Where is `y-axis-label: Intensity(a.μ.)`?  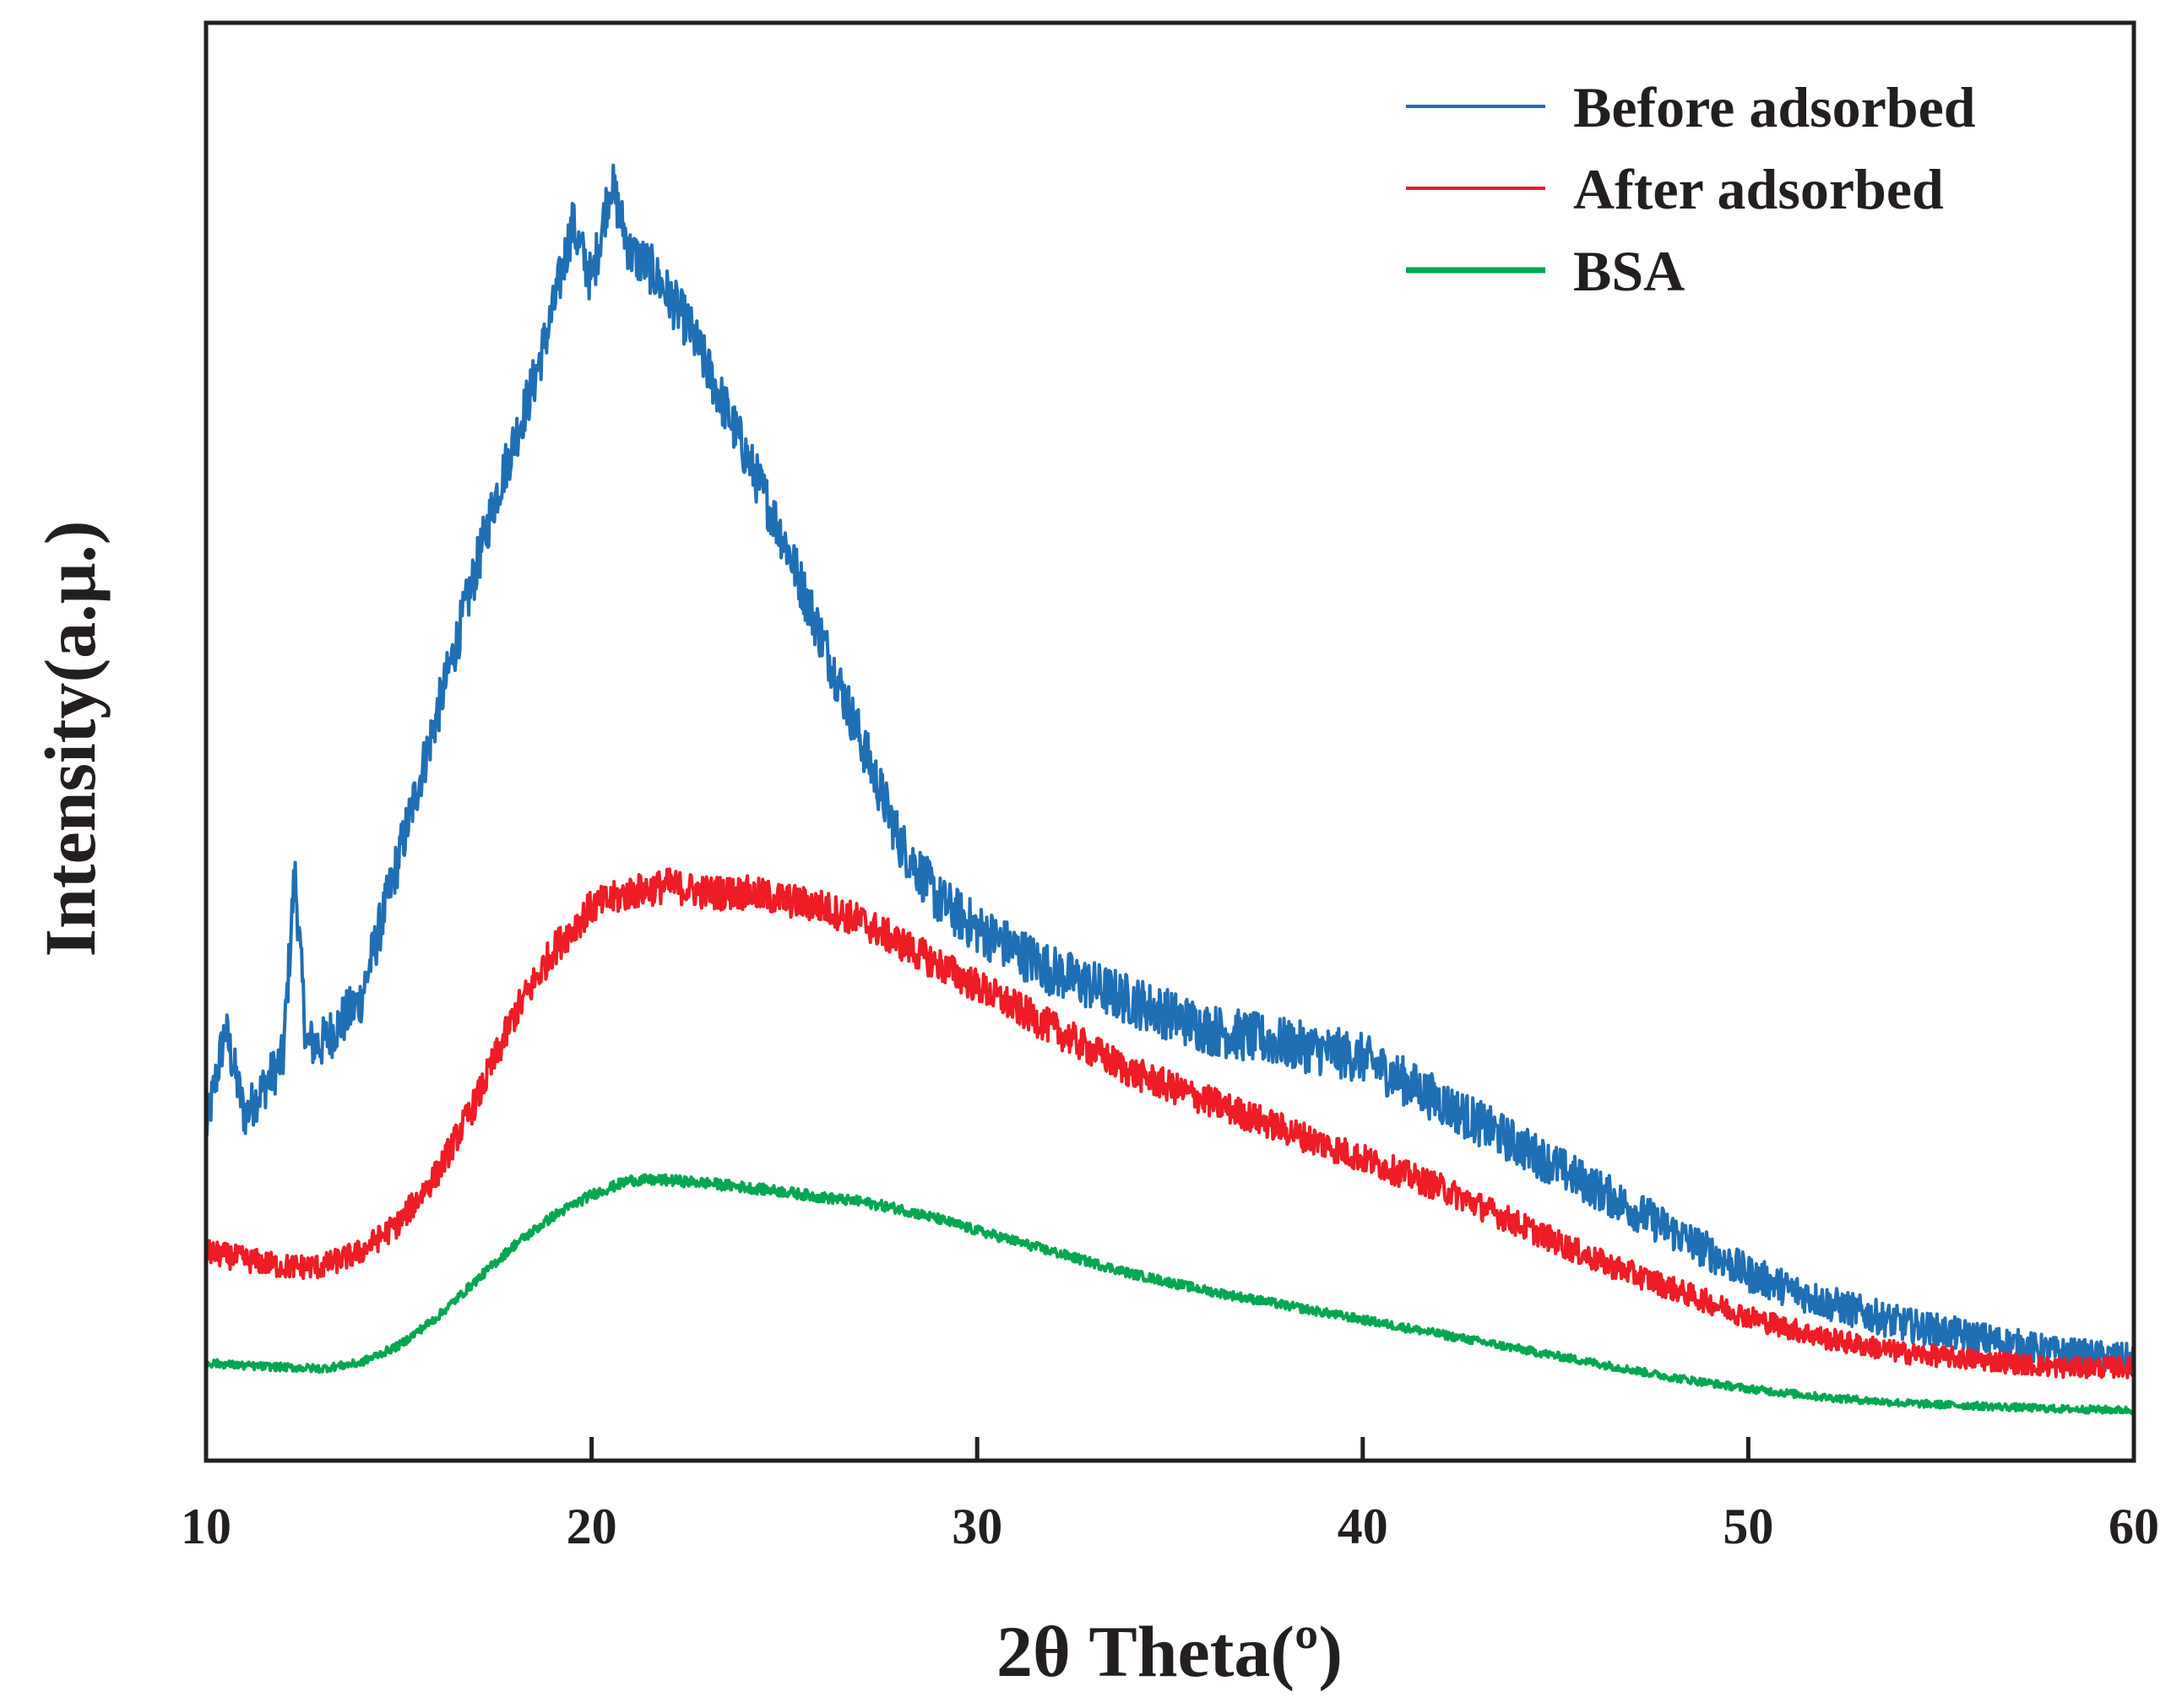
y-axis-label: Intensity(a.μ.) is located at coordinates (70, 739).